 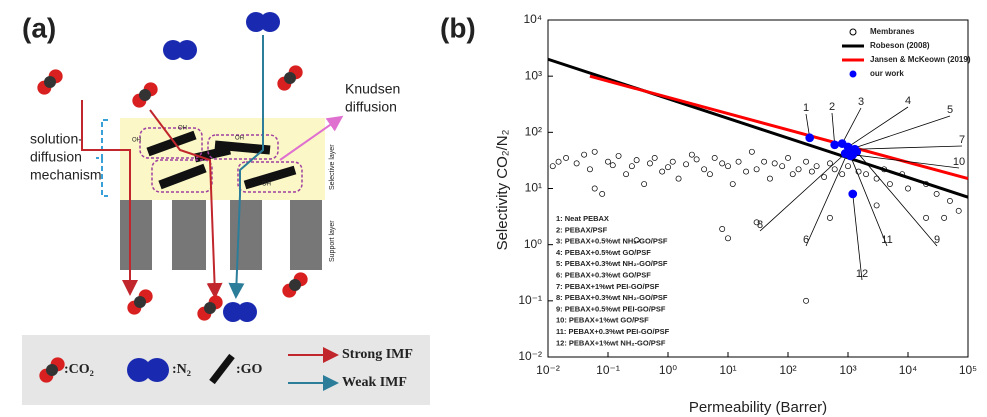 What do you see at coordinates (102, 158) in the screenshot?
I see `brace` at bounding box center [102, 158].